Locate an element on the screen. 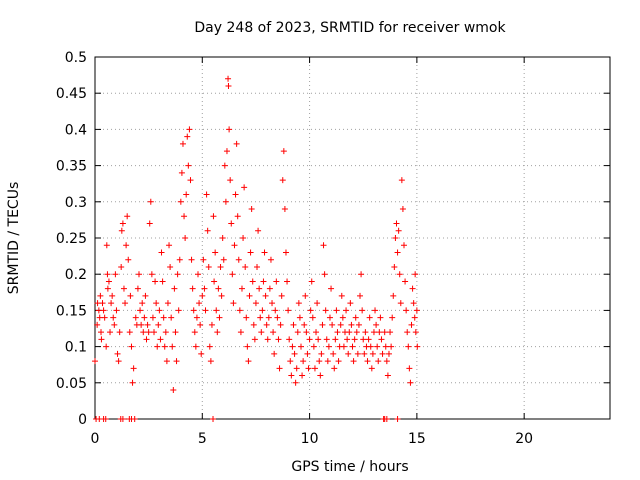 This screenshot has height=480, width=640. y-tick-label: 0.45 is located at coordinates (71, 94).